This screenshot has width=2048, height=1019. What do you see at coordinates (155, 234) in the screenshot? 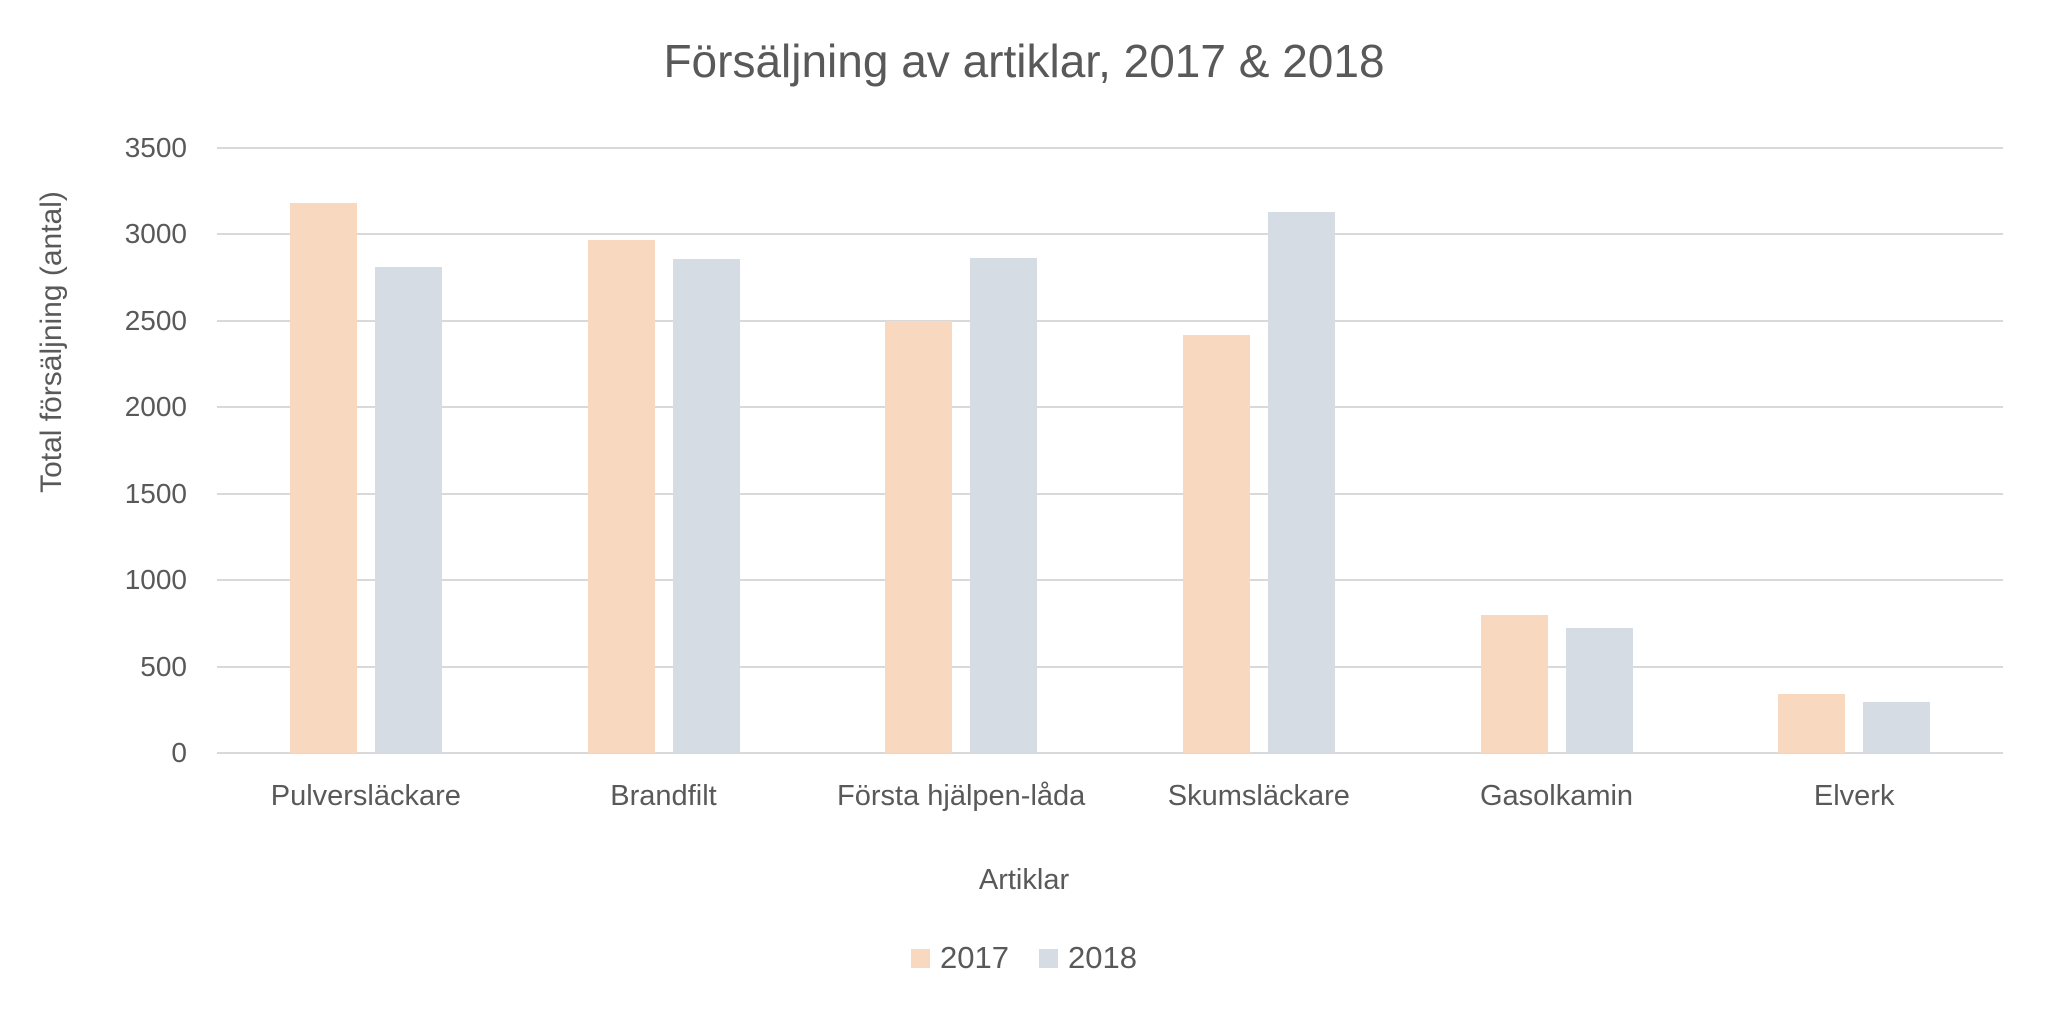
I see `y-tick-label: 3000` at bounding box center [155, 234].